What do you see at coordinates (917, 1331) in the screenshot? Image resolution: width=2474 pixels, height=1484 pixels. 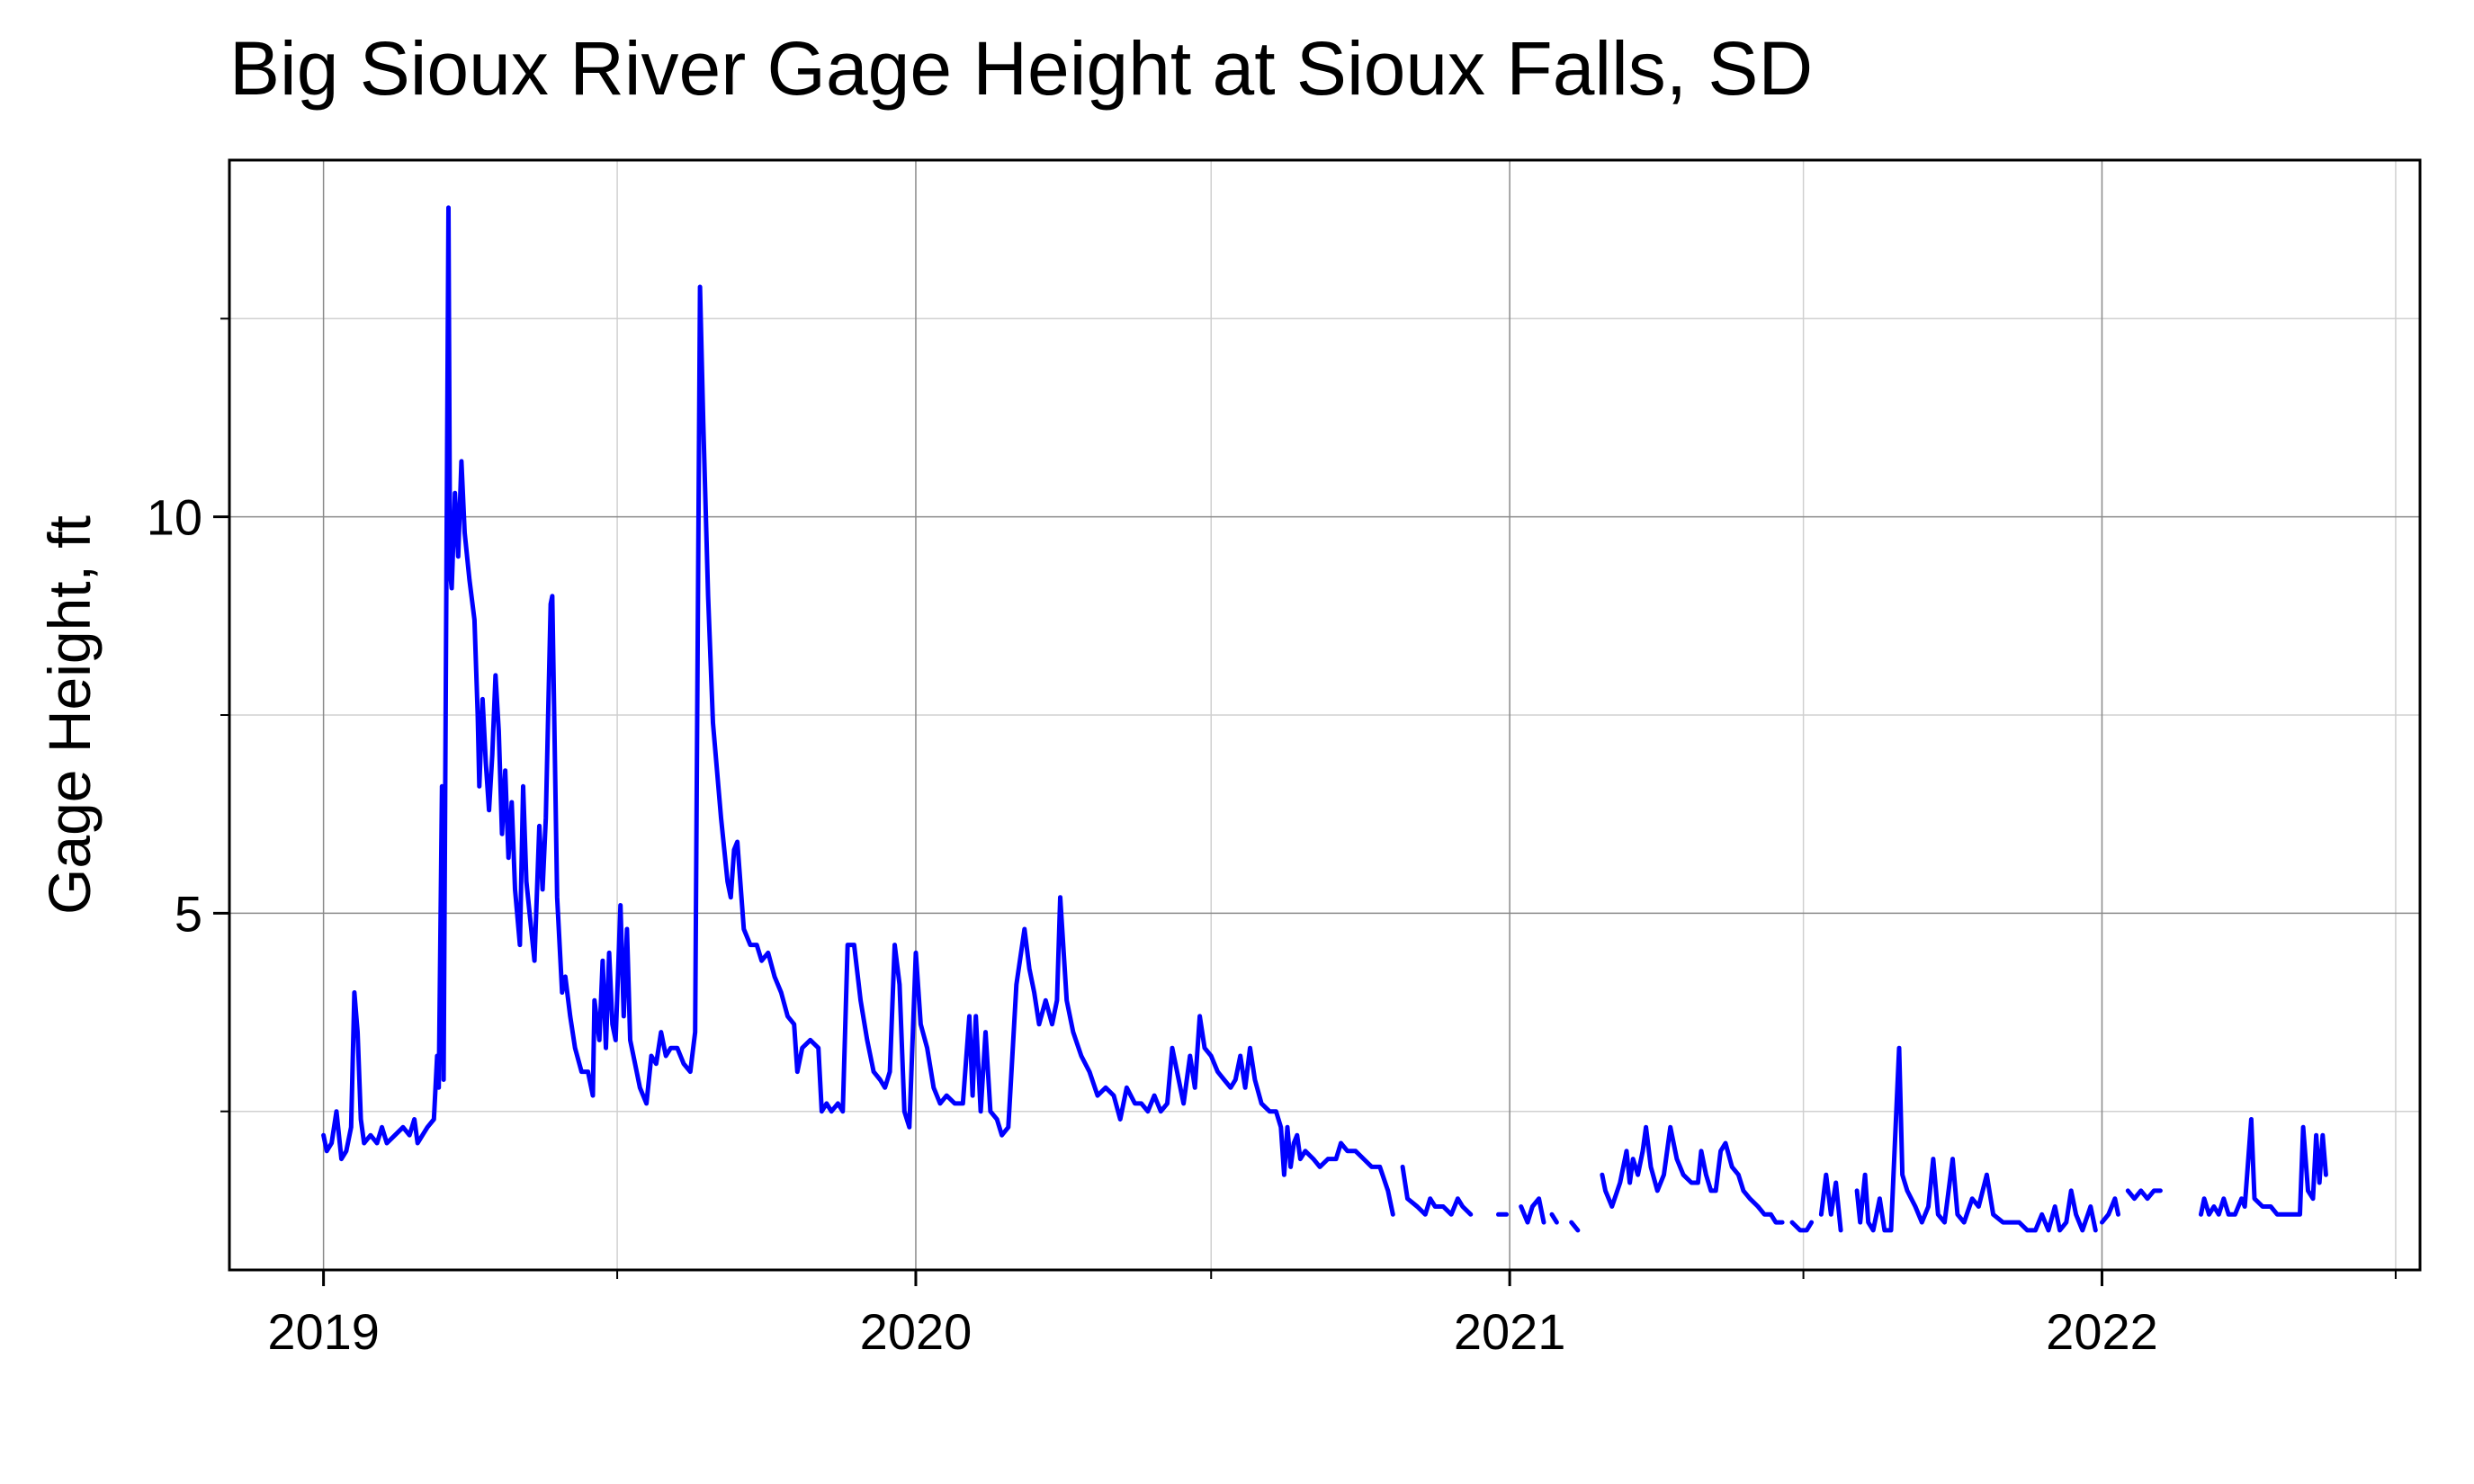 I see `x-tick-label: 2020` at bounding box center [917, 1331].